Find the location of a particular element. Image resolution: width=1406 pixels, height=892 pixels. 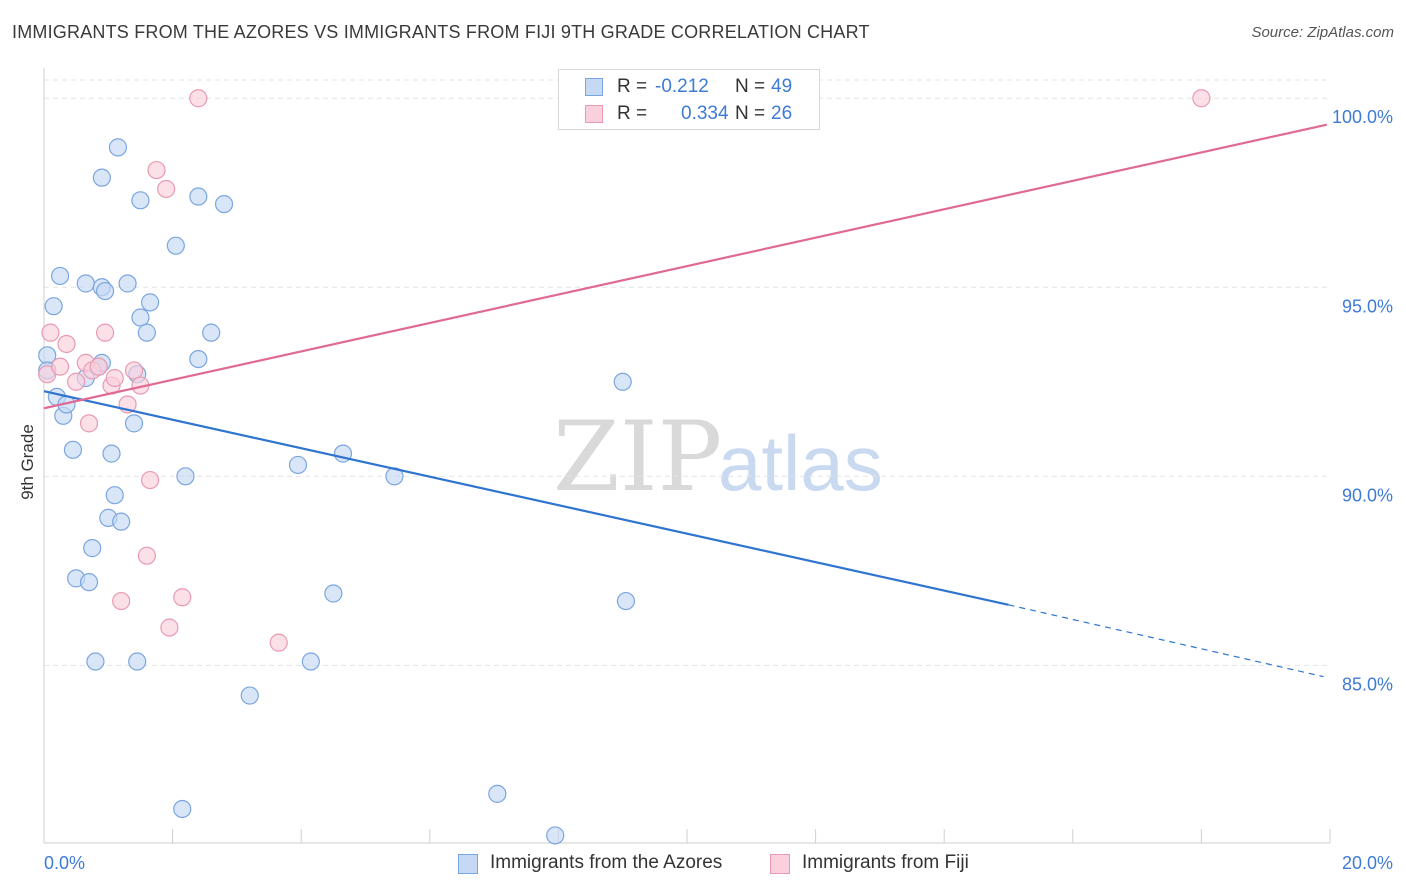

y-tick-label: 95.0% is located at coordinates (1367, 306).